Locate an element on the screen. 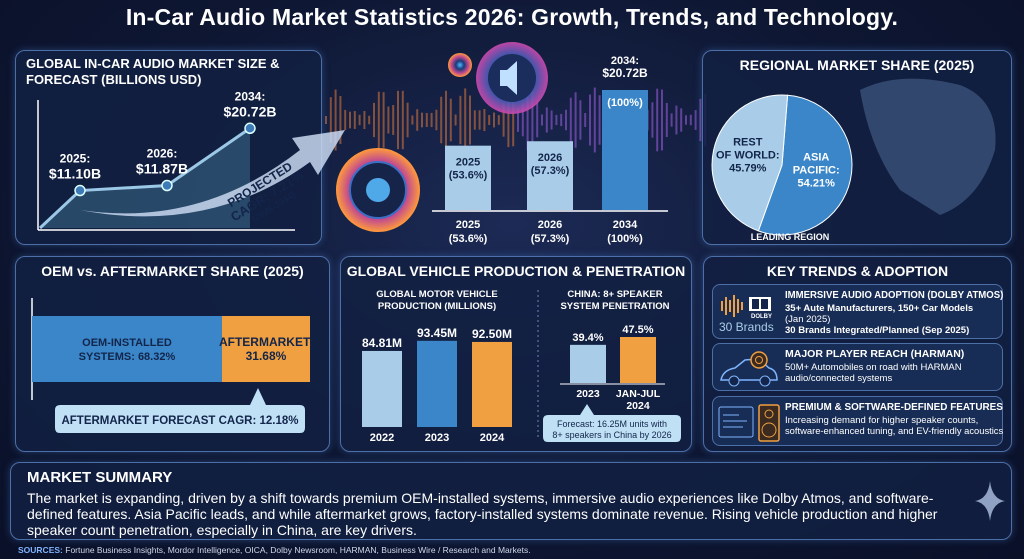 The image size is (1024, 559). forecast-text: Forecast: 16.25M units with is located at coordinates (612, 424).